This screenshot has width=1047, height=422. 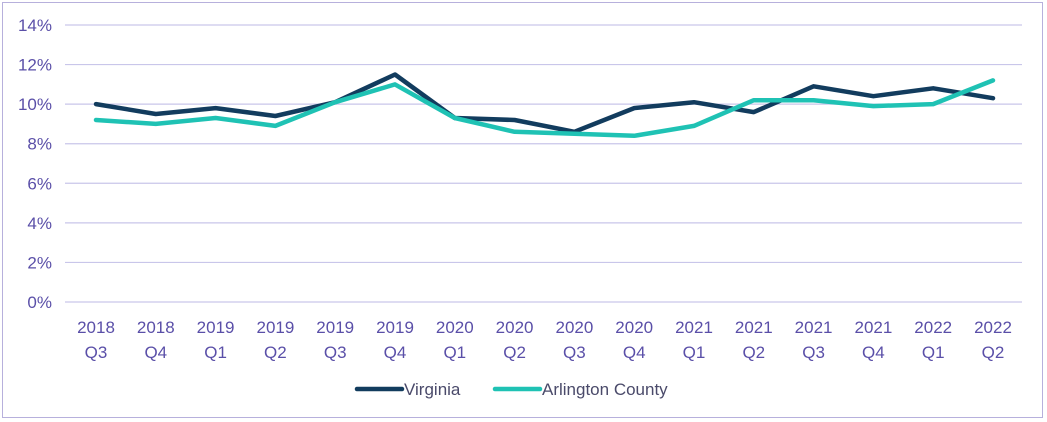 I want to click on series-line-arlington-county, so click(x=544, y=108).